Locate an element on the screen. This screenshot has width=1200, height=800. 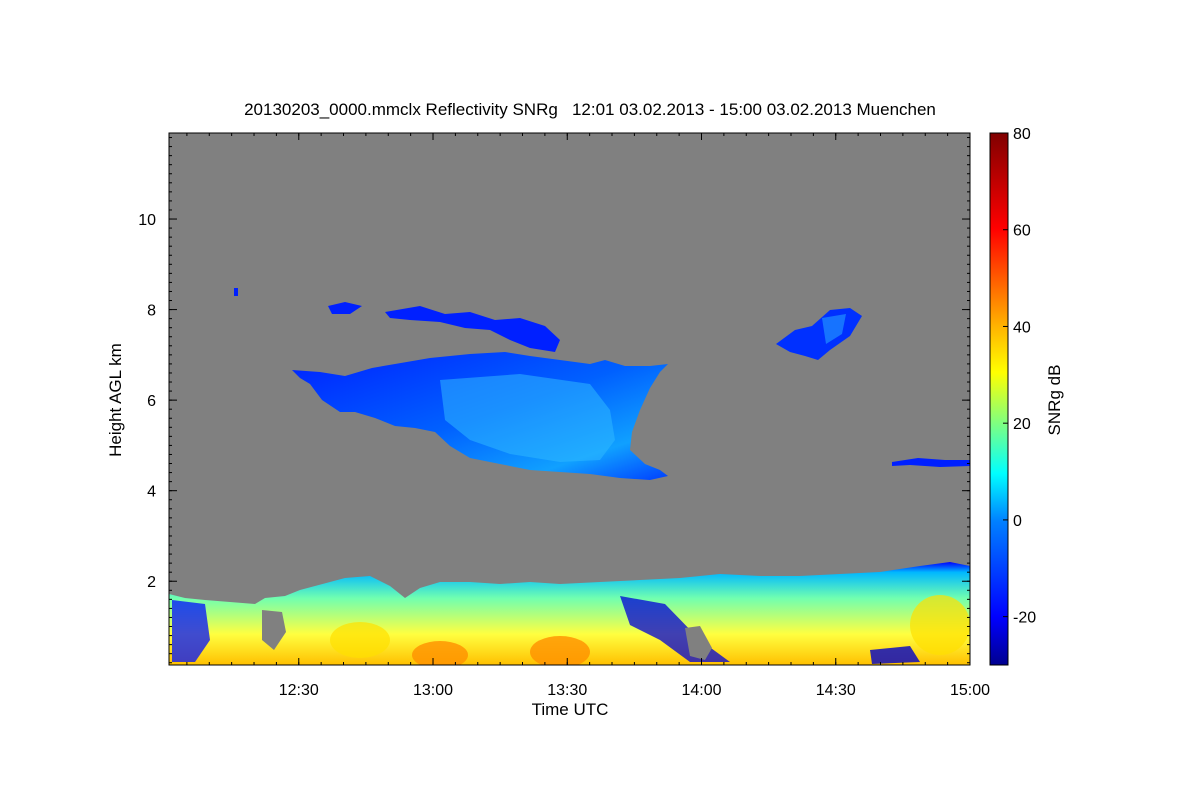
y-axis-title: Height AGL km is located at coordinates (115, 400).